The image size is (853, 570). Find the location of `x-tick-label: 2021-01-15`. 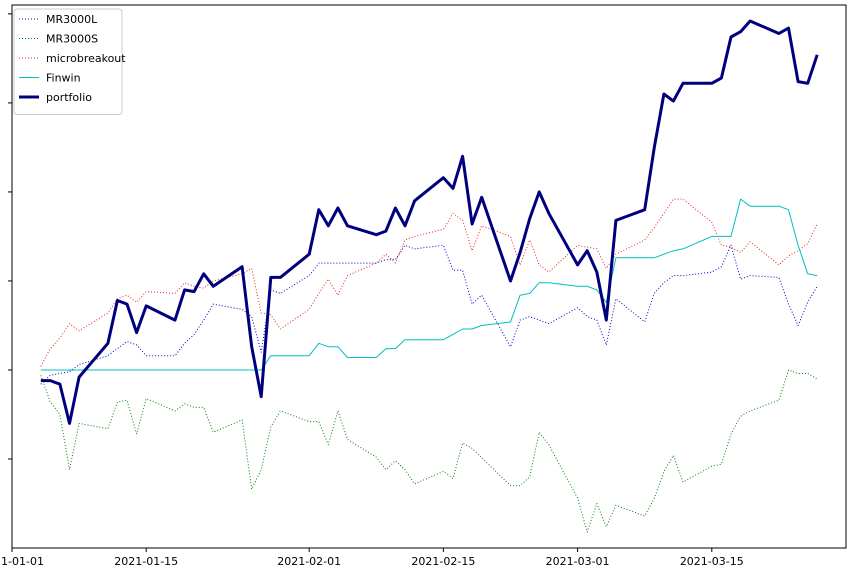

x-tick-label: 2021-01-15 is located at coordinates (146, 561).